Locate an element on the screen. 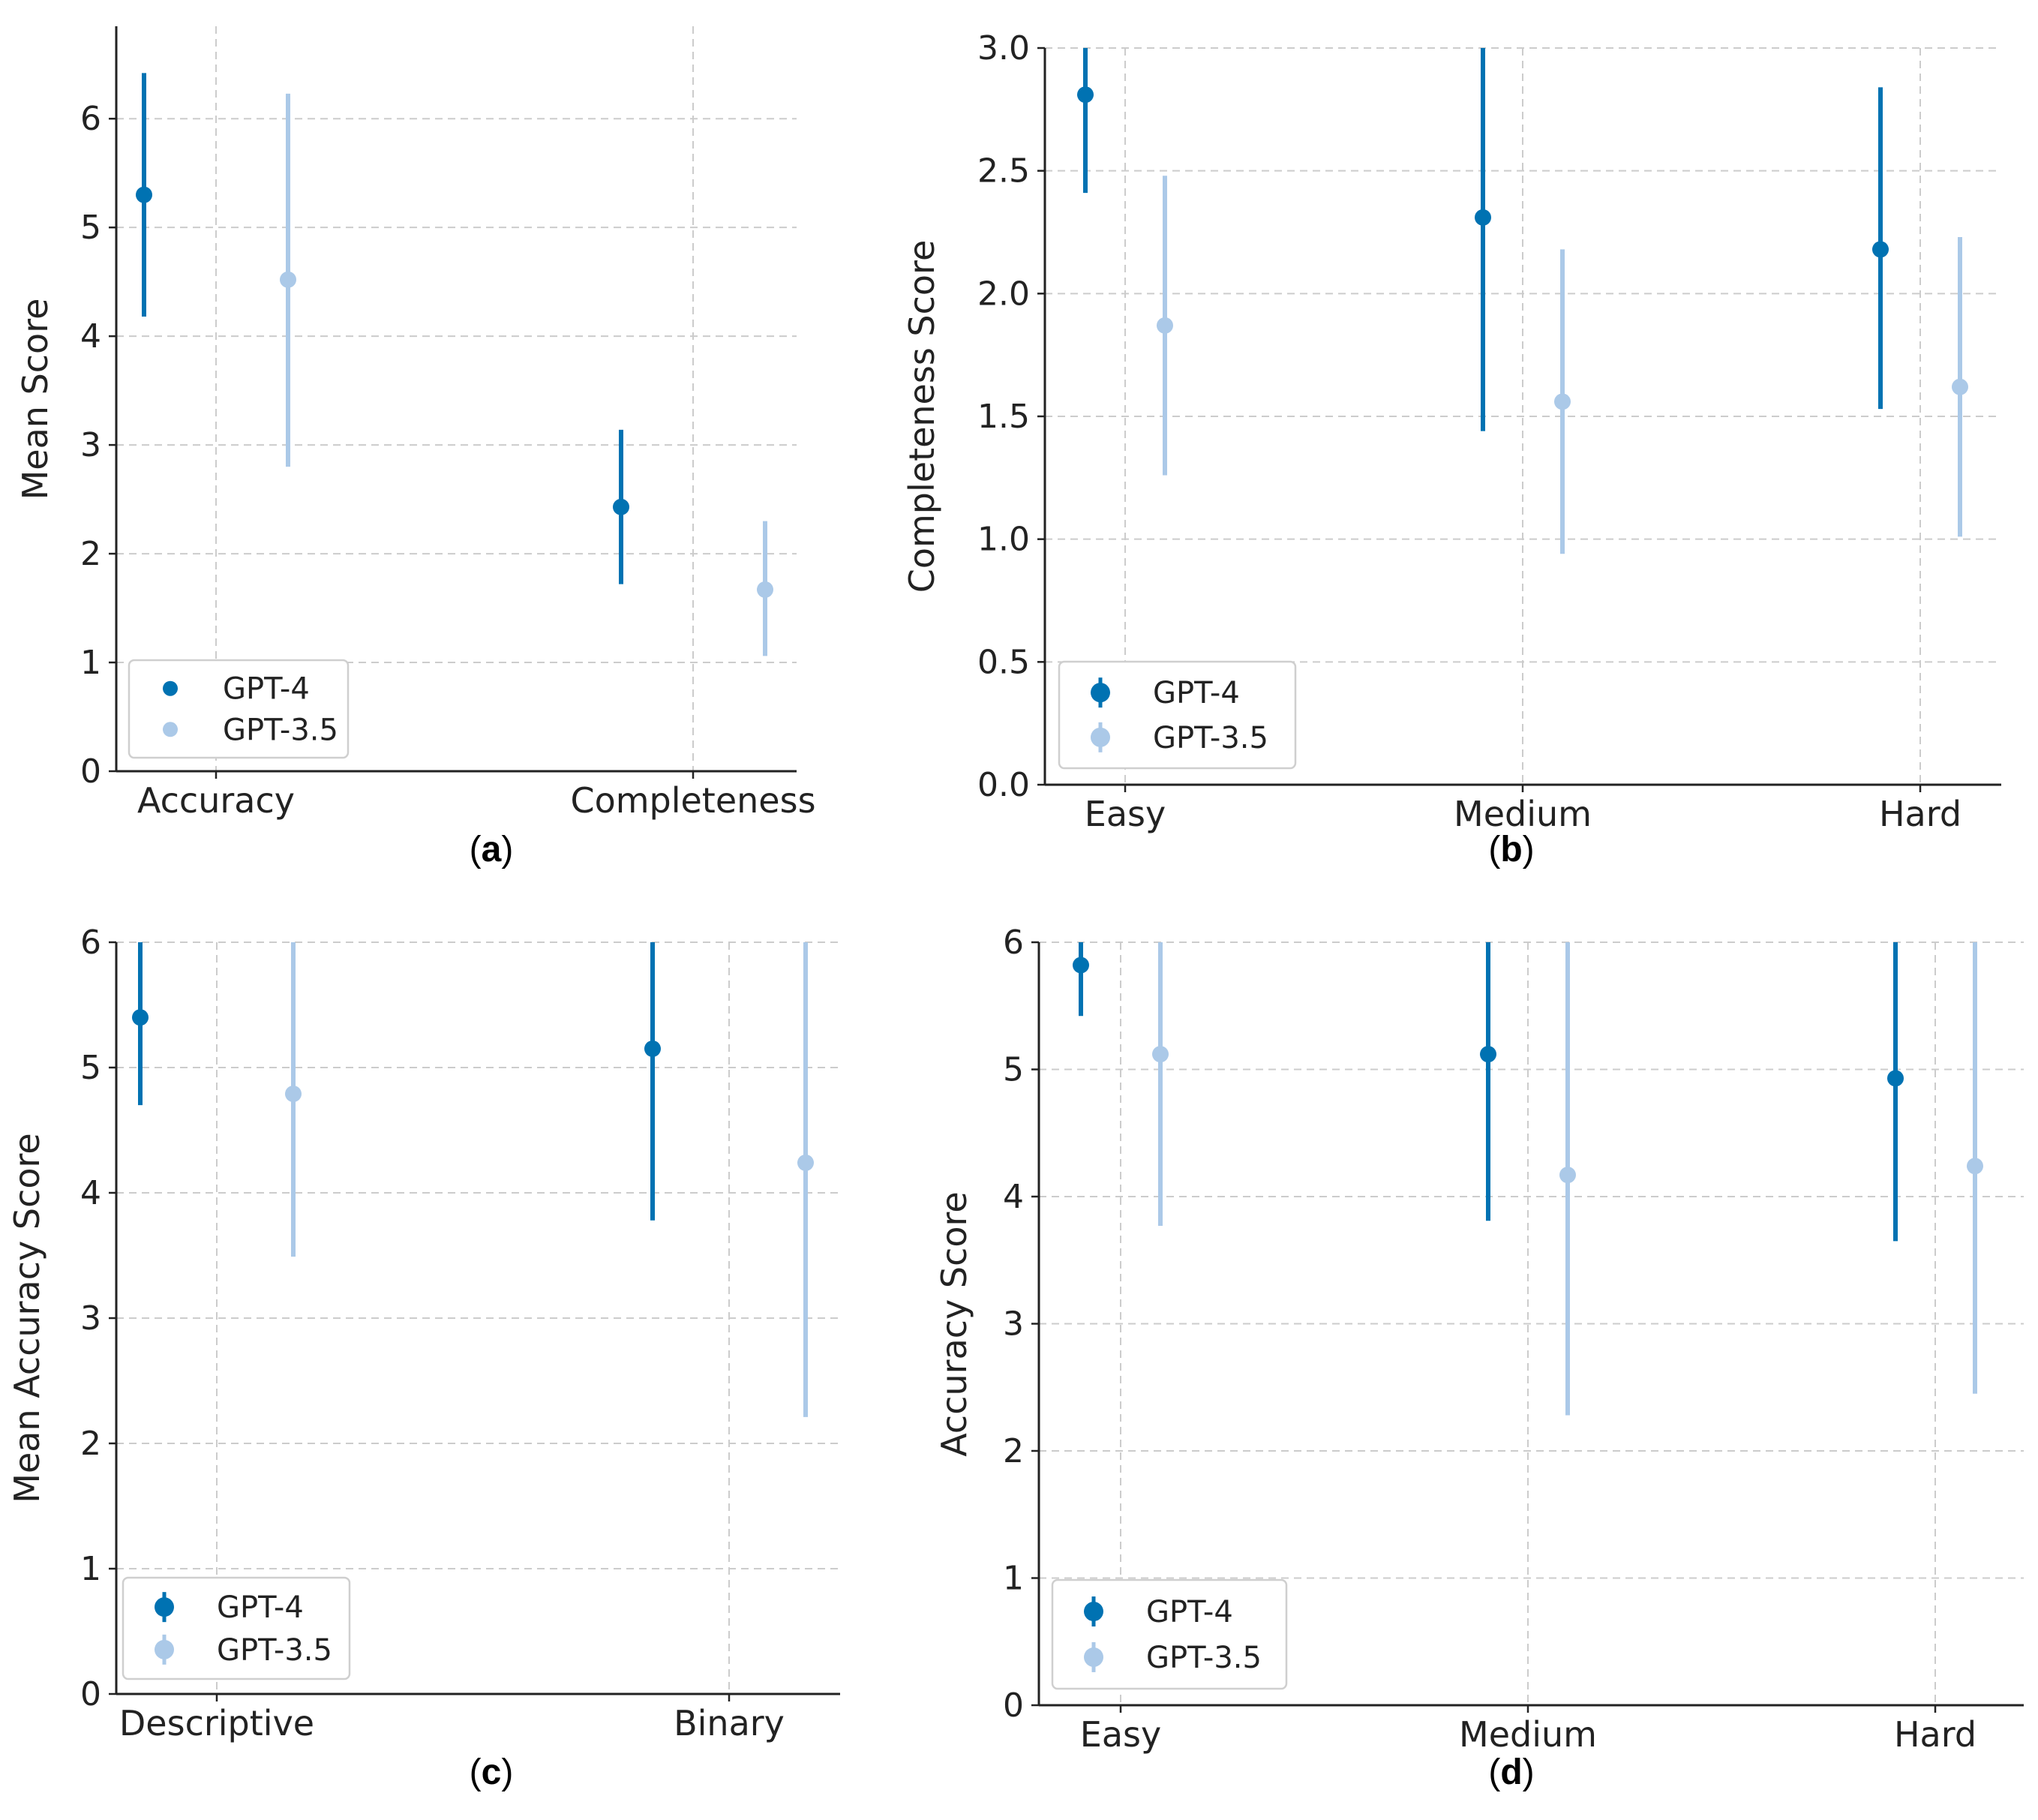 The height and width of the screenshot is (1820, 2038). y-axis-label: Mean Accuracy Score is located at coordinates (27, 1318).